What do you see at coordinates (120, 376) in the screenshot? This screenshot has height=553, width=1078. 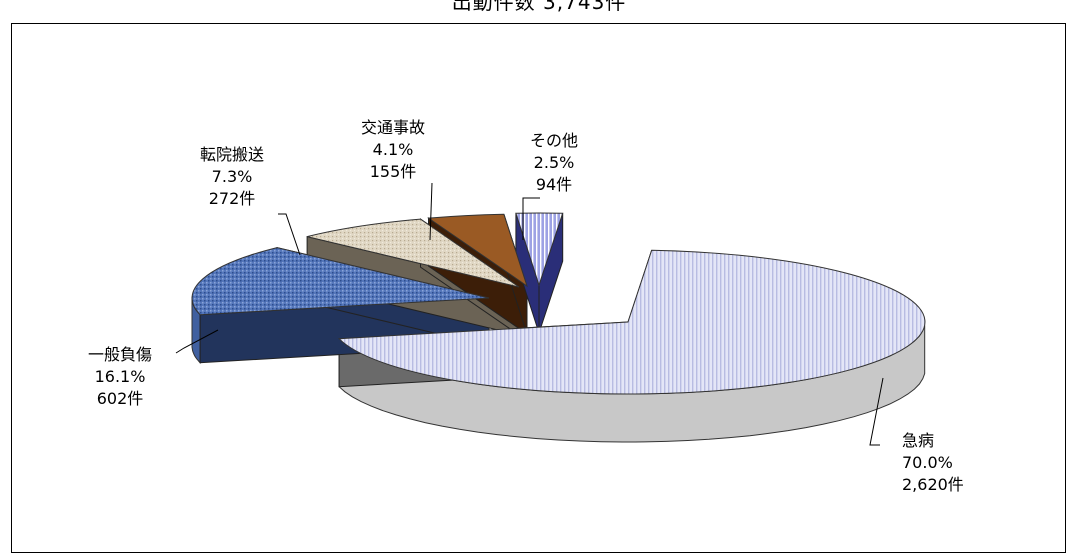 I see `slice-label-percent-1: 16.1%` at bounding box center [120, 376].